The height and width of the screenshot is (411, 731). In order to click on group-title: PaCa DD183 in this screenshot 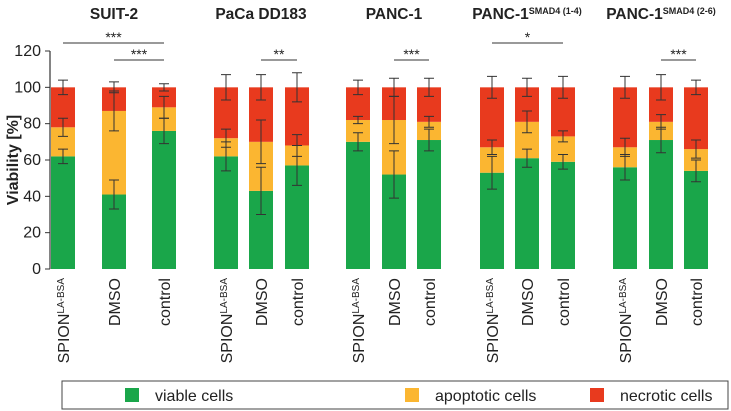, I will do `click(261, 14)`.